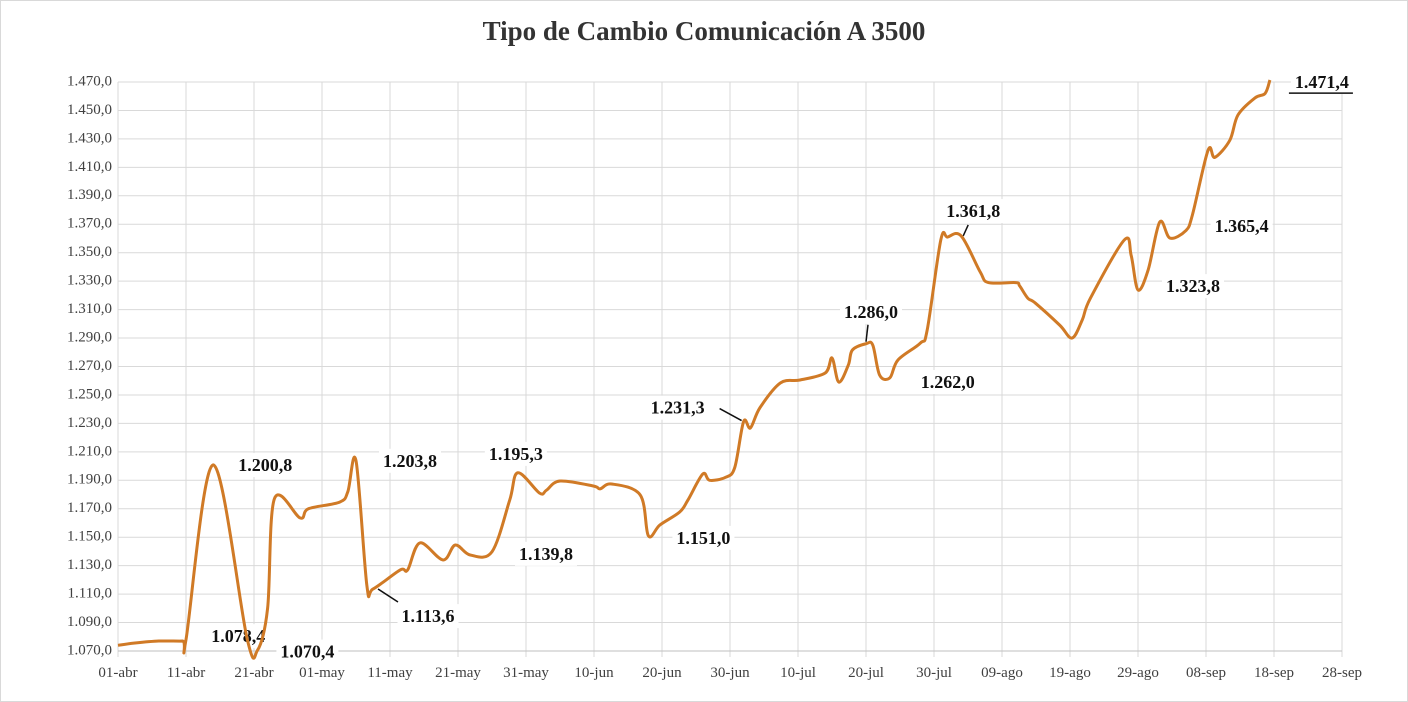 The height and width of the screenshot is (702, 1408). I want to click on data-label: 1.471,4, so click(1322, 82).